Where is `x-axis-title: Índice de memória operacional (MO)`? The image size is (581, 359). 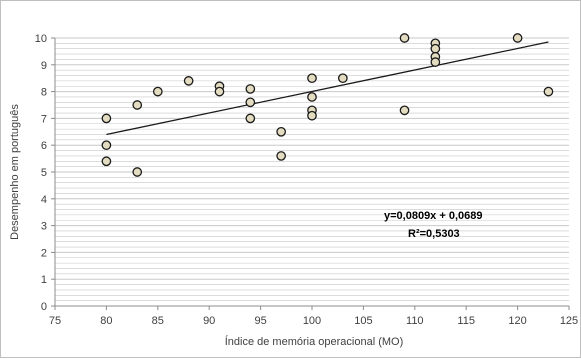 x-axis-title: Índice de memória operacional (MO) is located at coordinates (314, 341).